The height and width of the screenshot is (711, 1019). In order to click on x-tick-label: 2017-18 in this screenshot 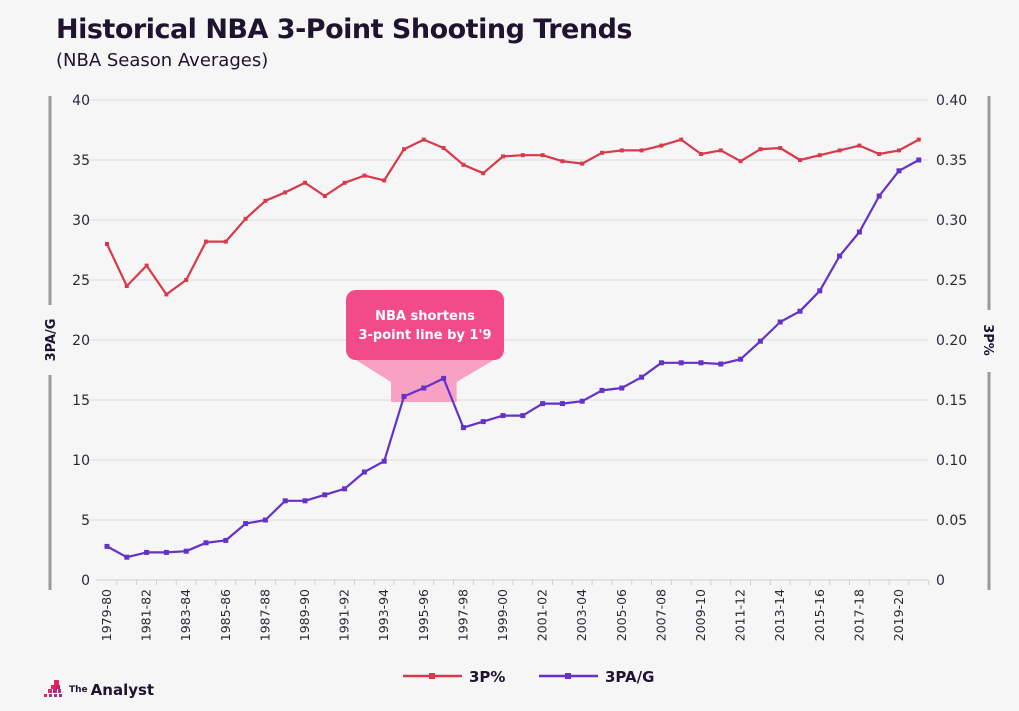, I will do `click(858, 615)`.